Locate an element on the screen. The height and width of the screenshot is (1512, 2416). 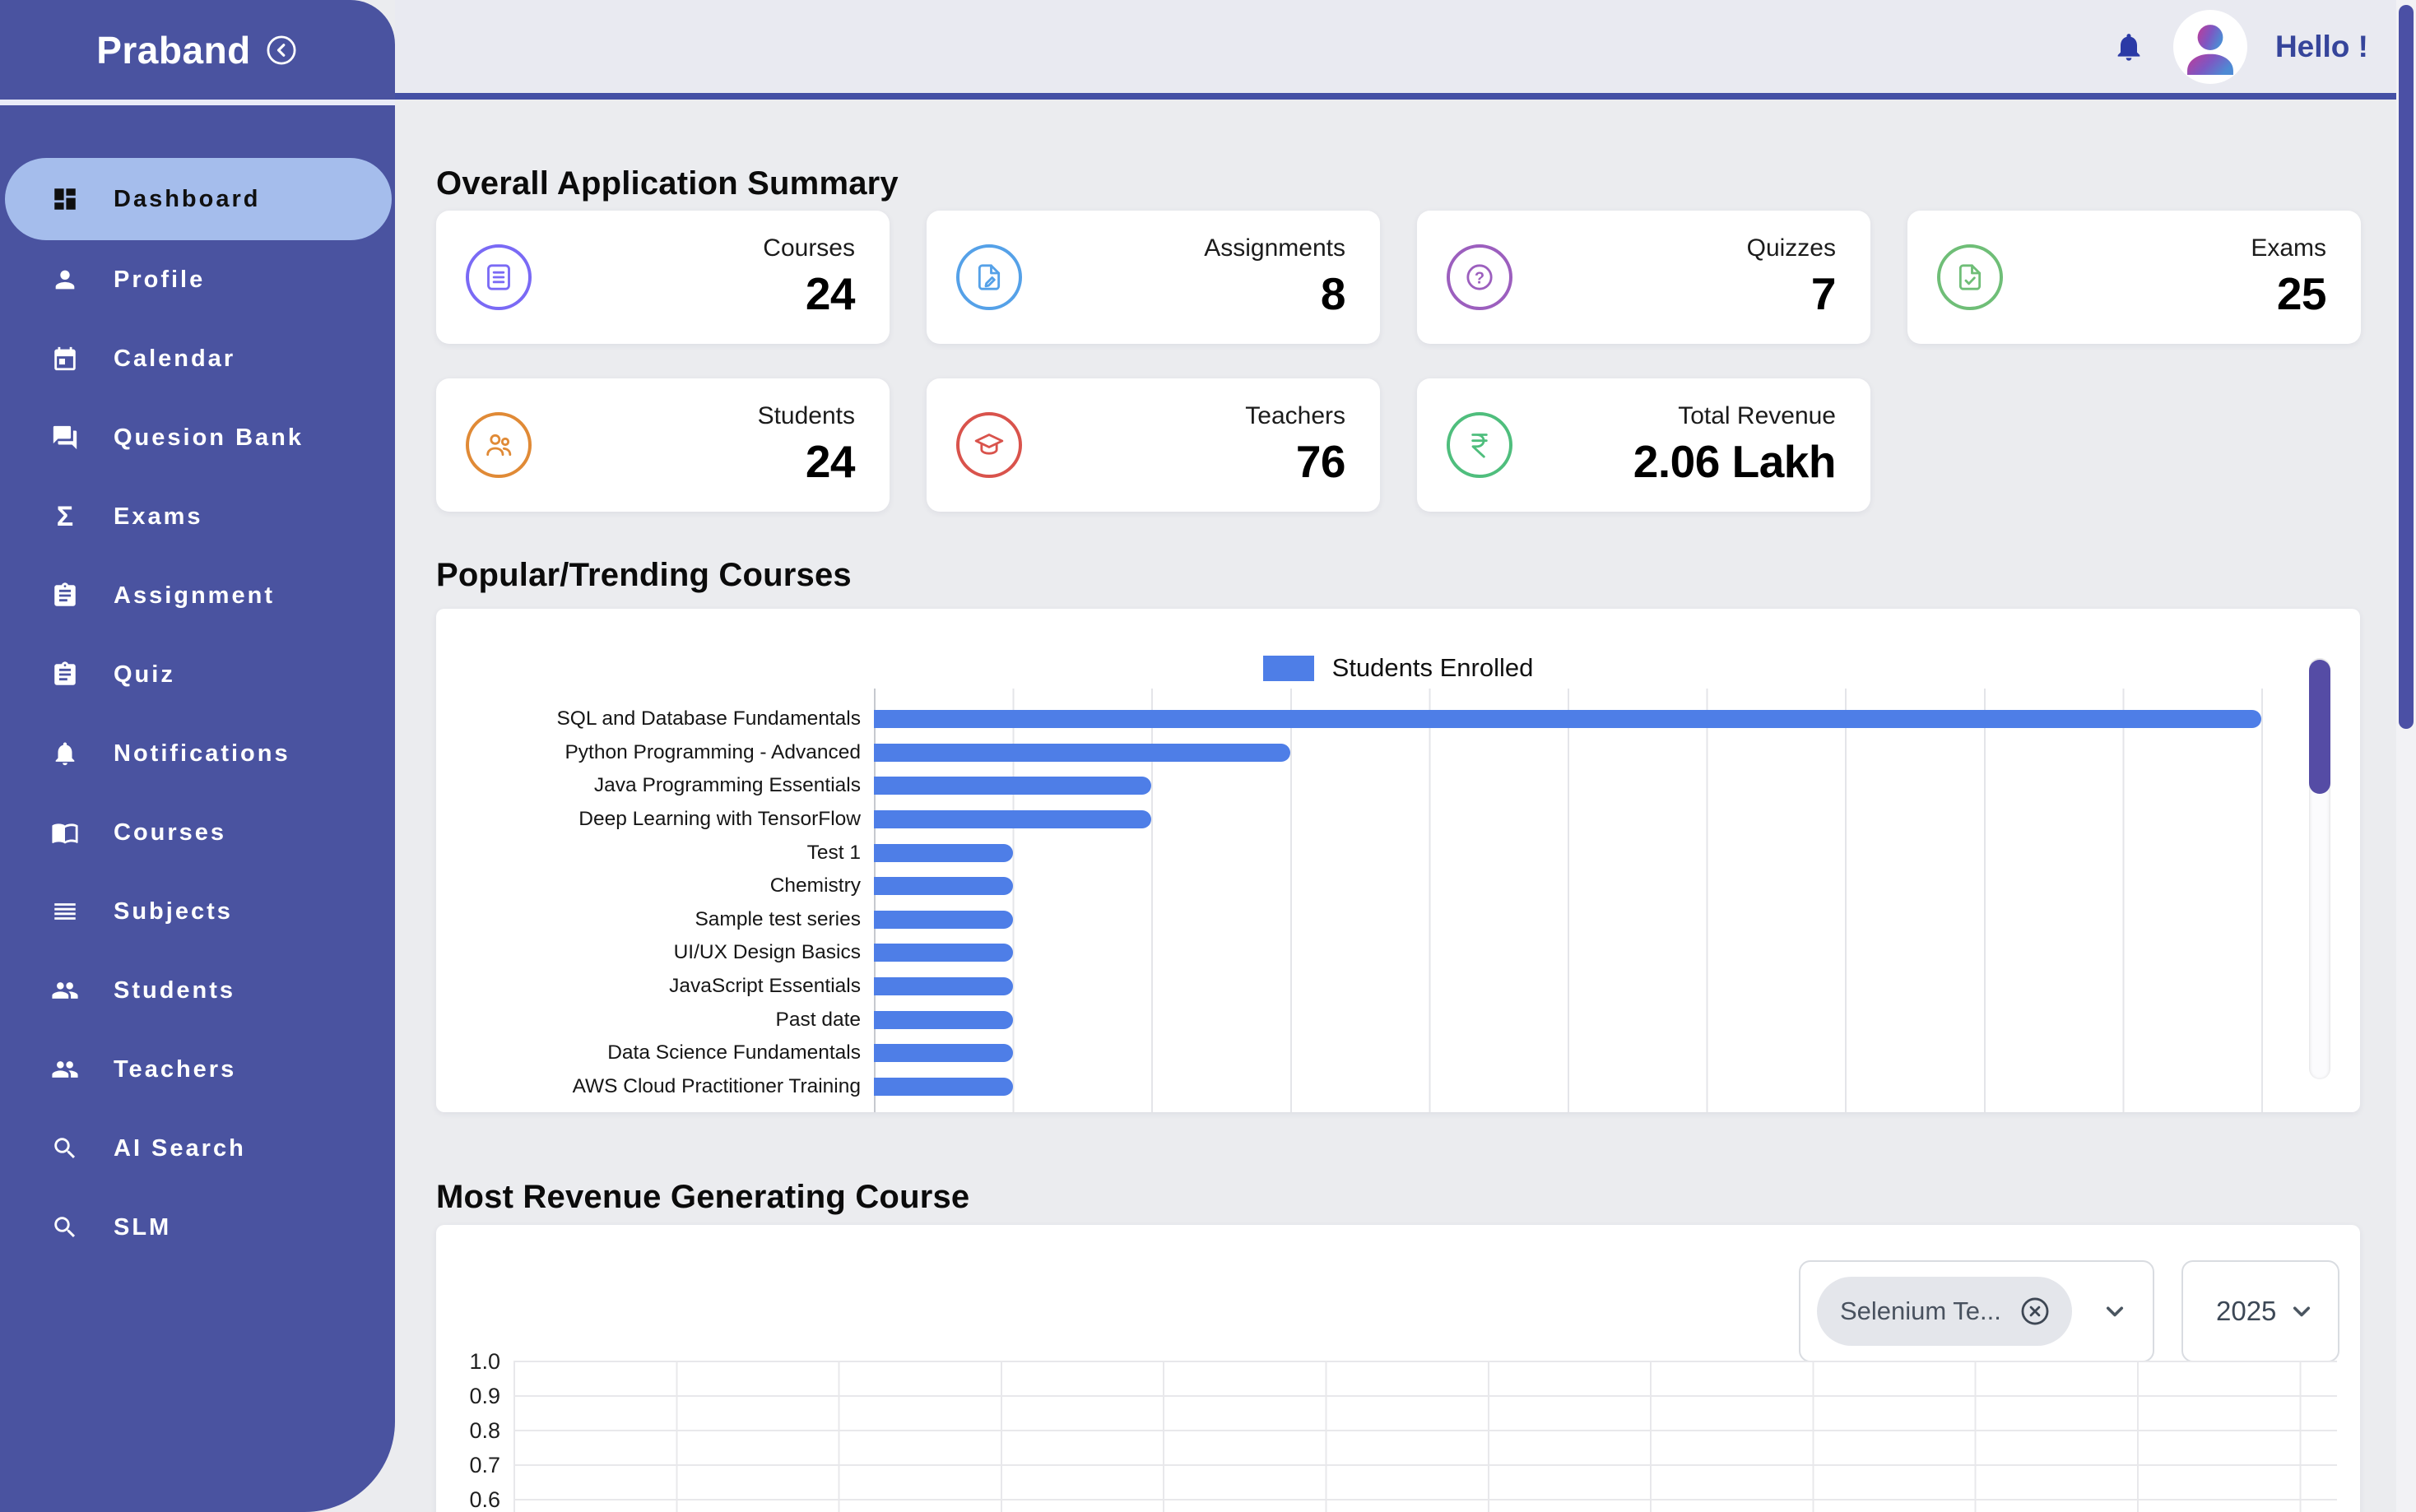
chart-row: UI/UX Design Basics is located at coordinates (1398, 953).